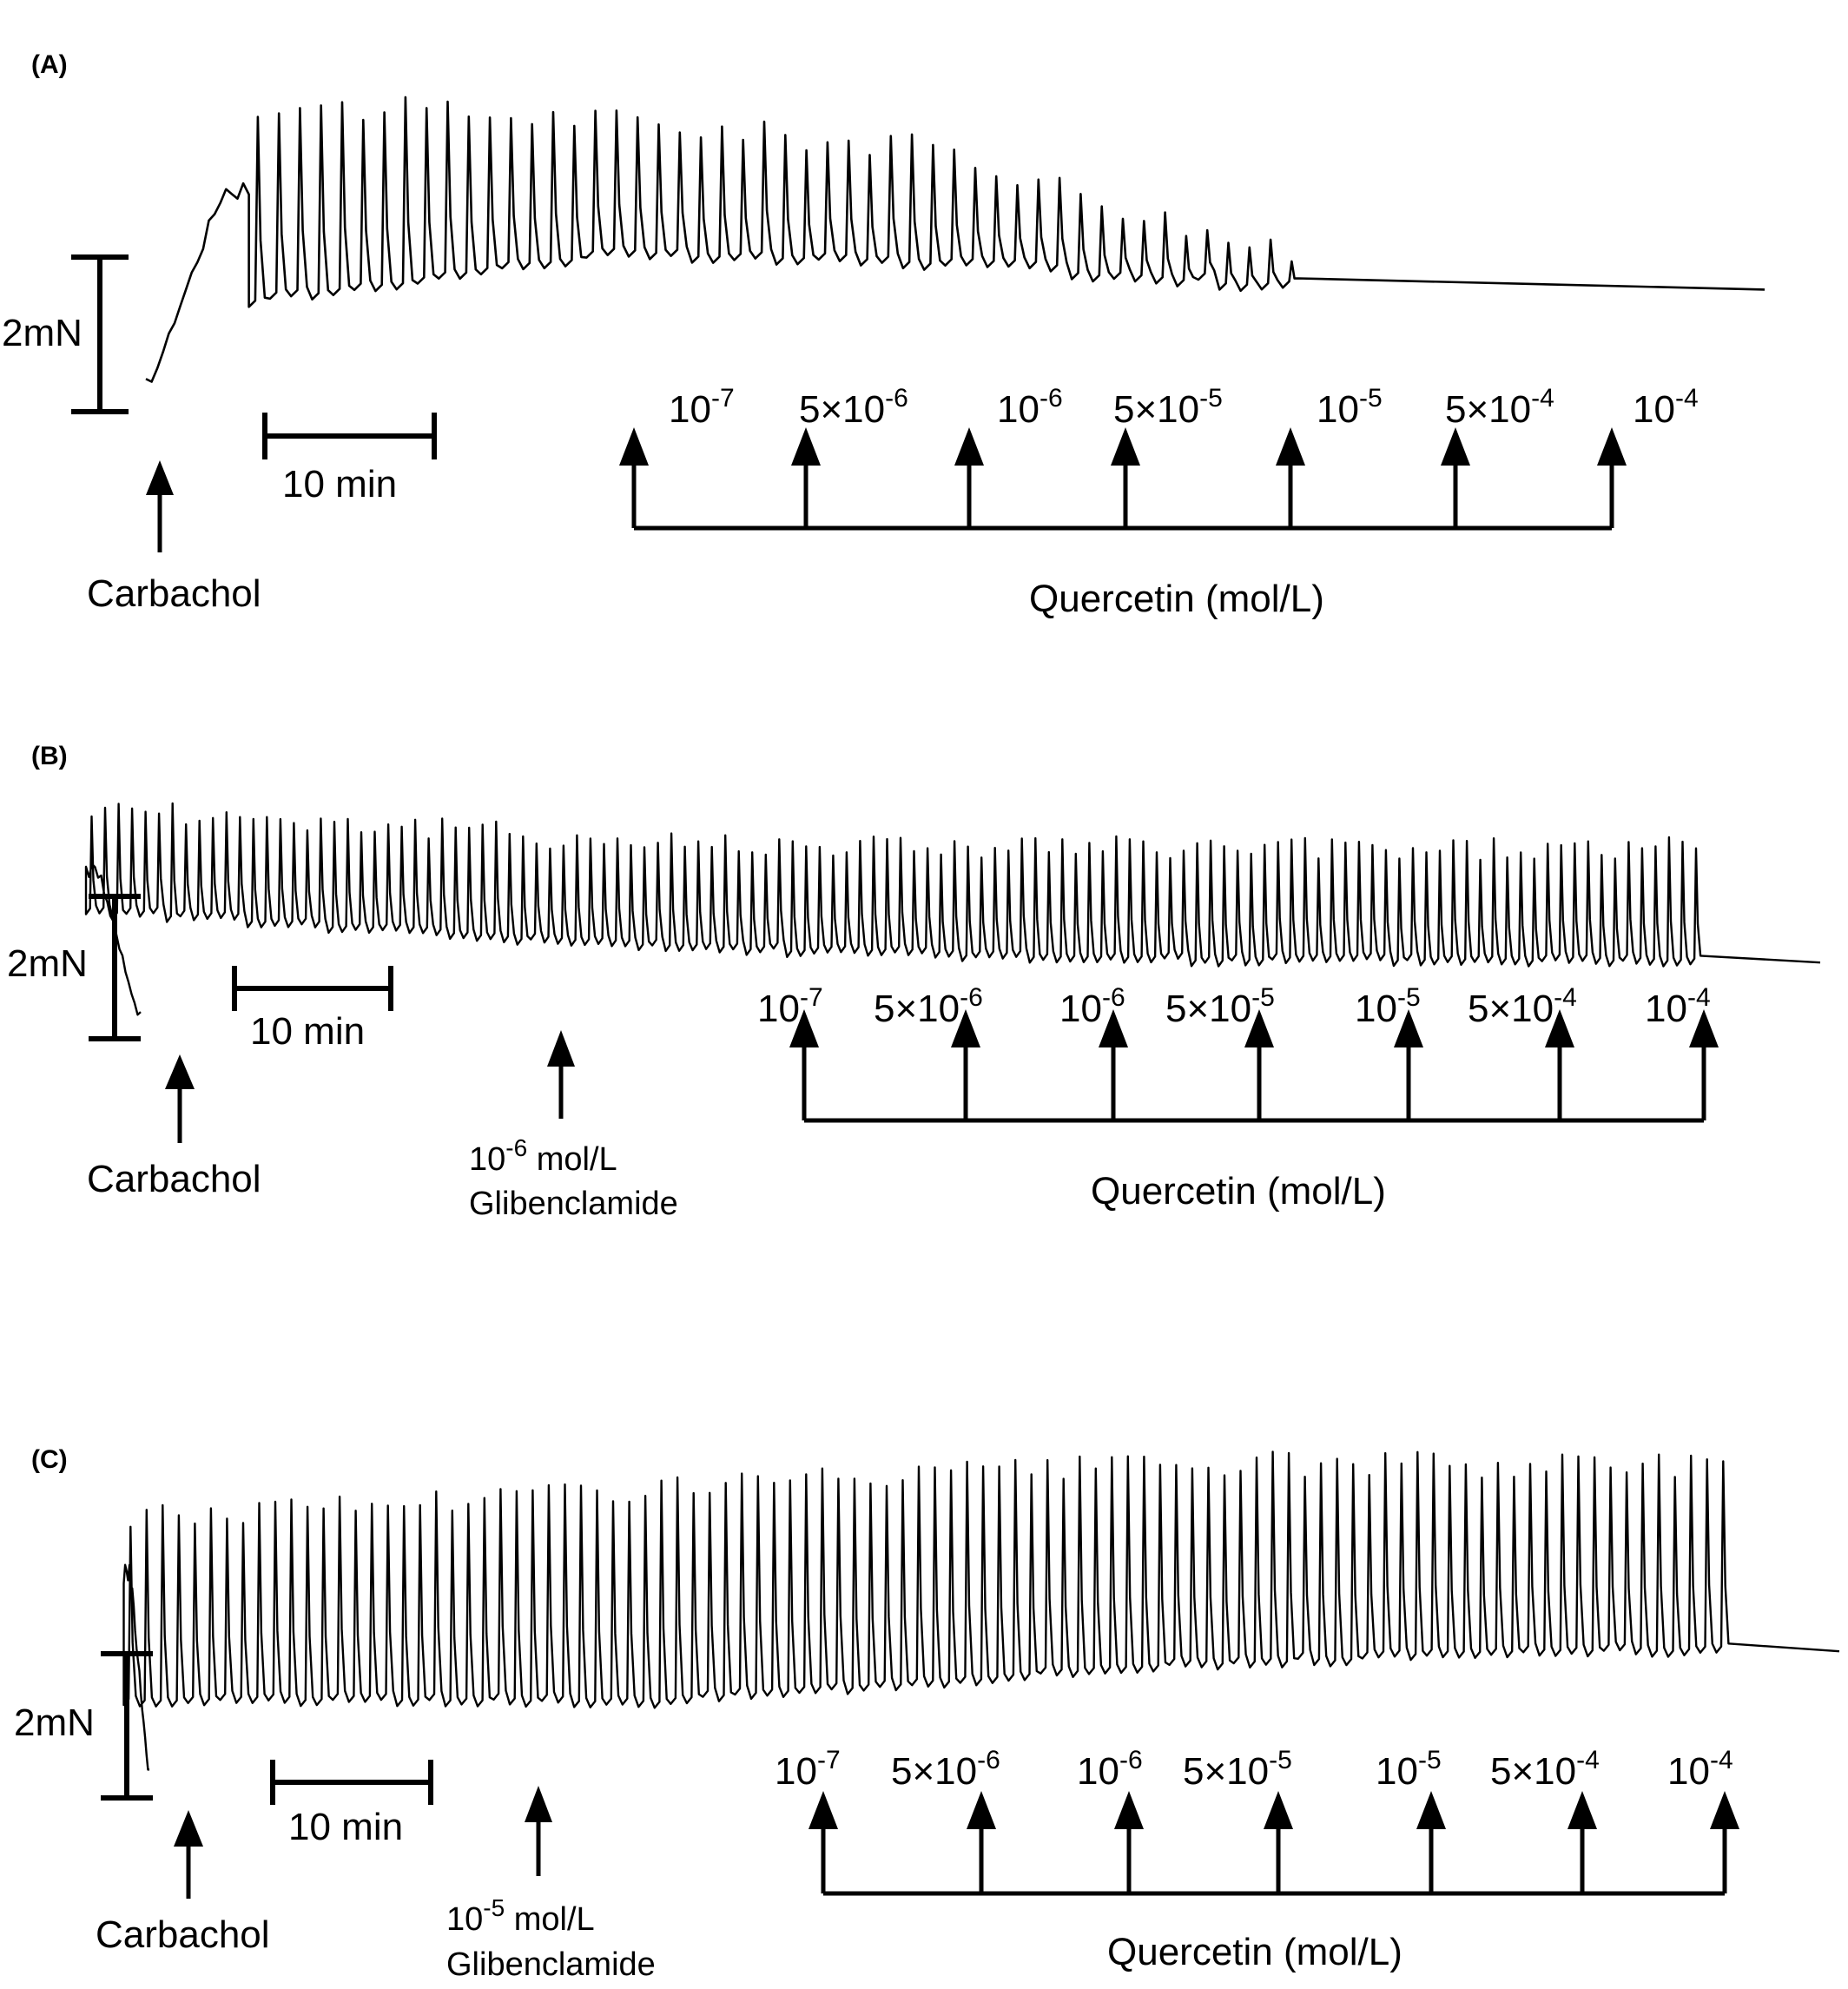  I want to click on panel-b-trace, so click(953, 909).